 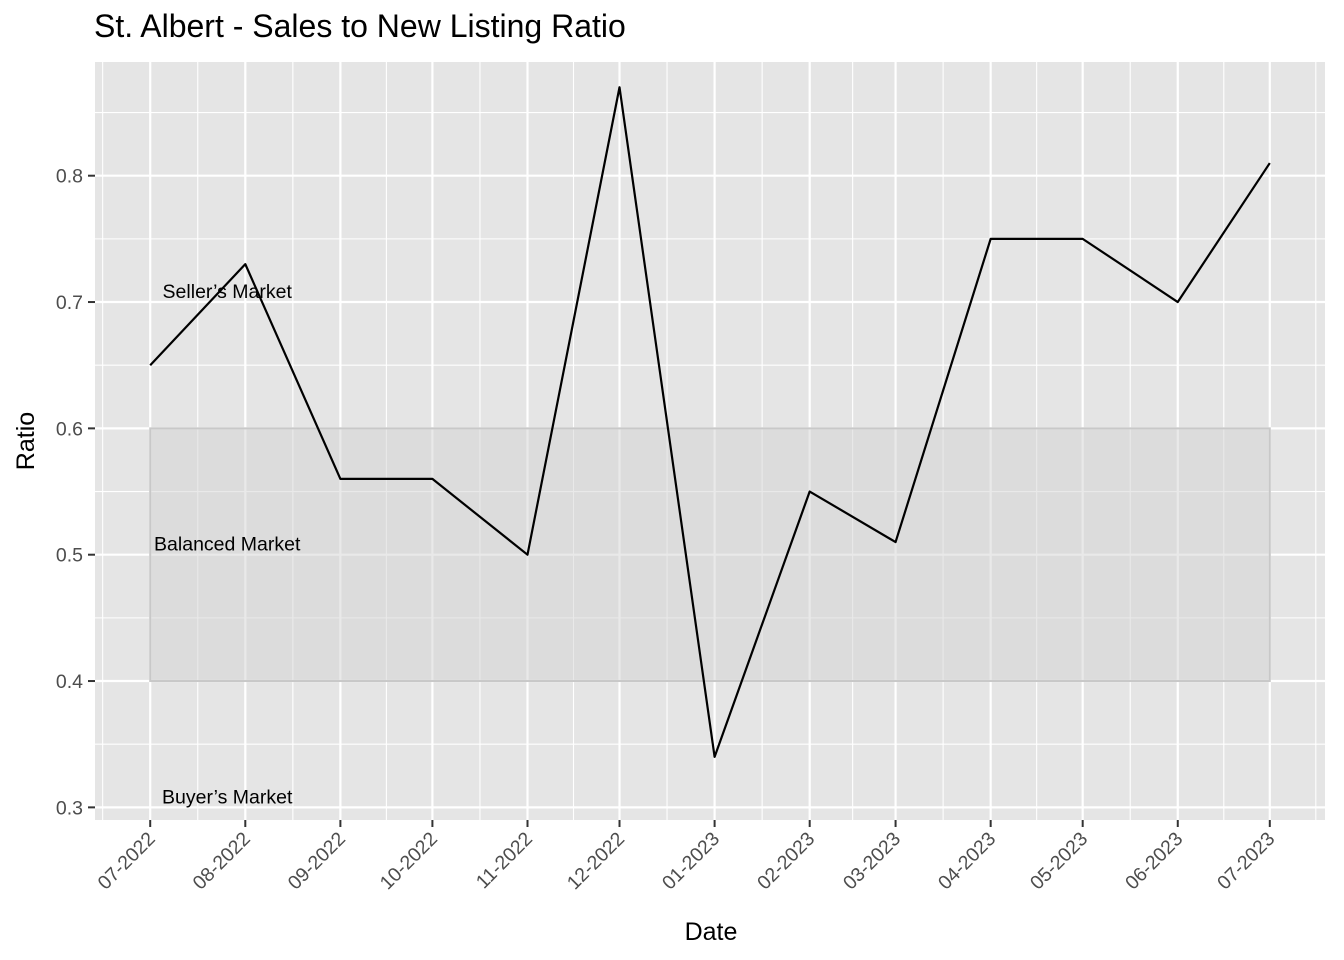 I want to click on x-tick-label: 06-2023, so click(x=1154, y=861).